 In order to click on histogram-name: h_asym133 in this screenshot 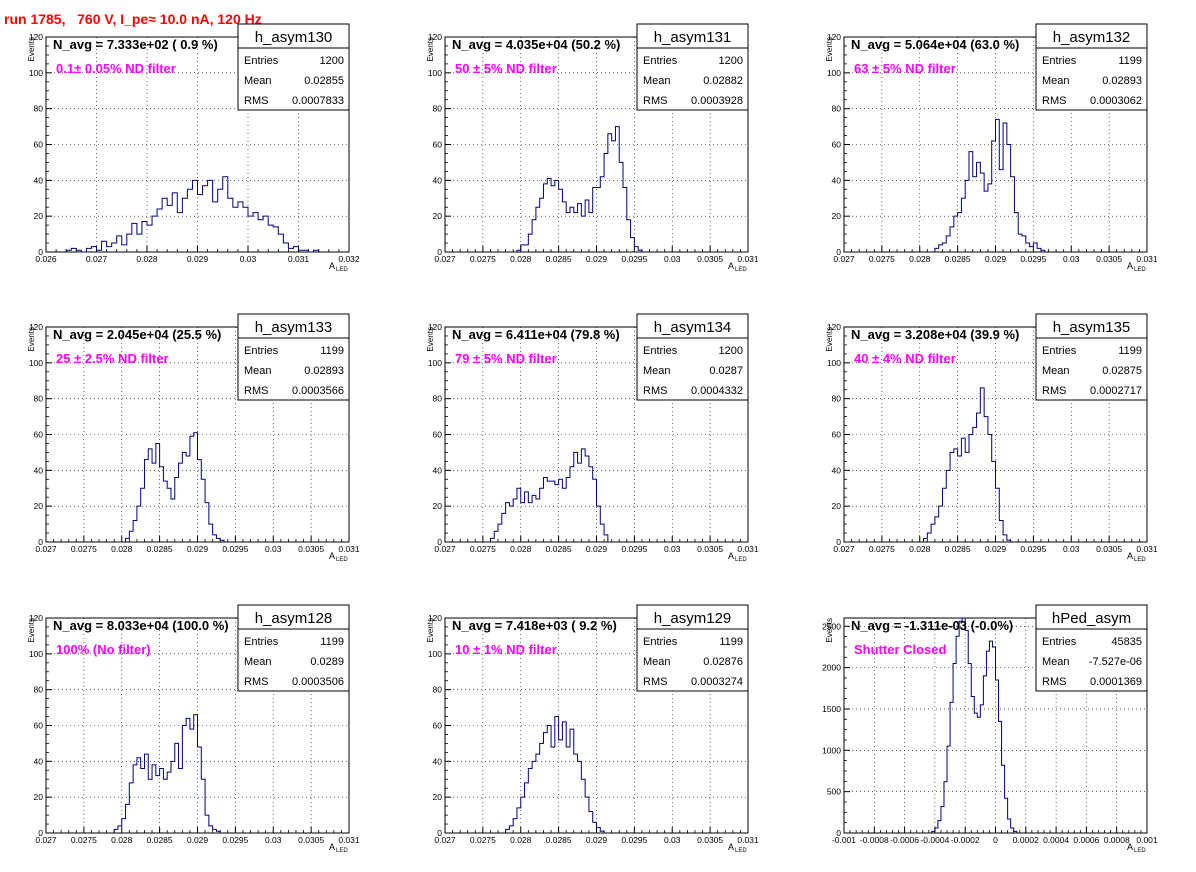, I will do `click(294, 327)`.